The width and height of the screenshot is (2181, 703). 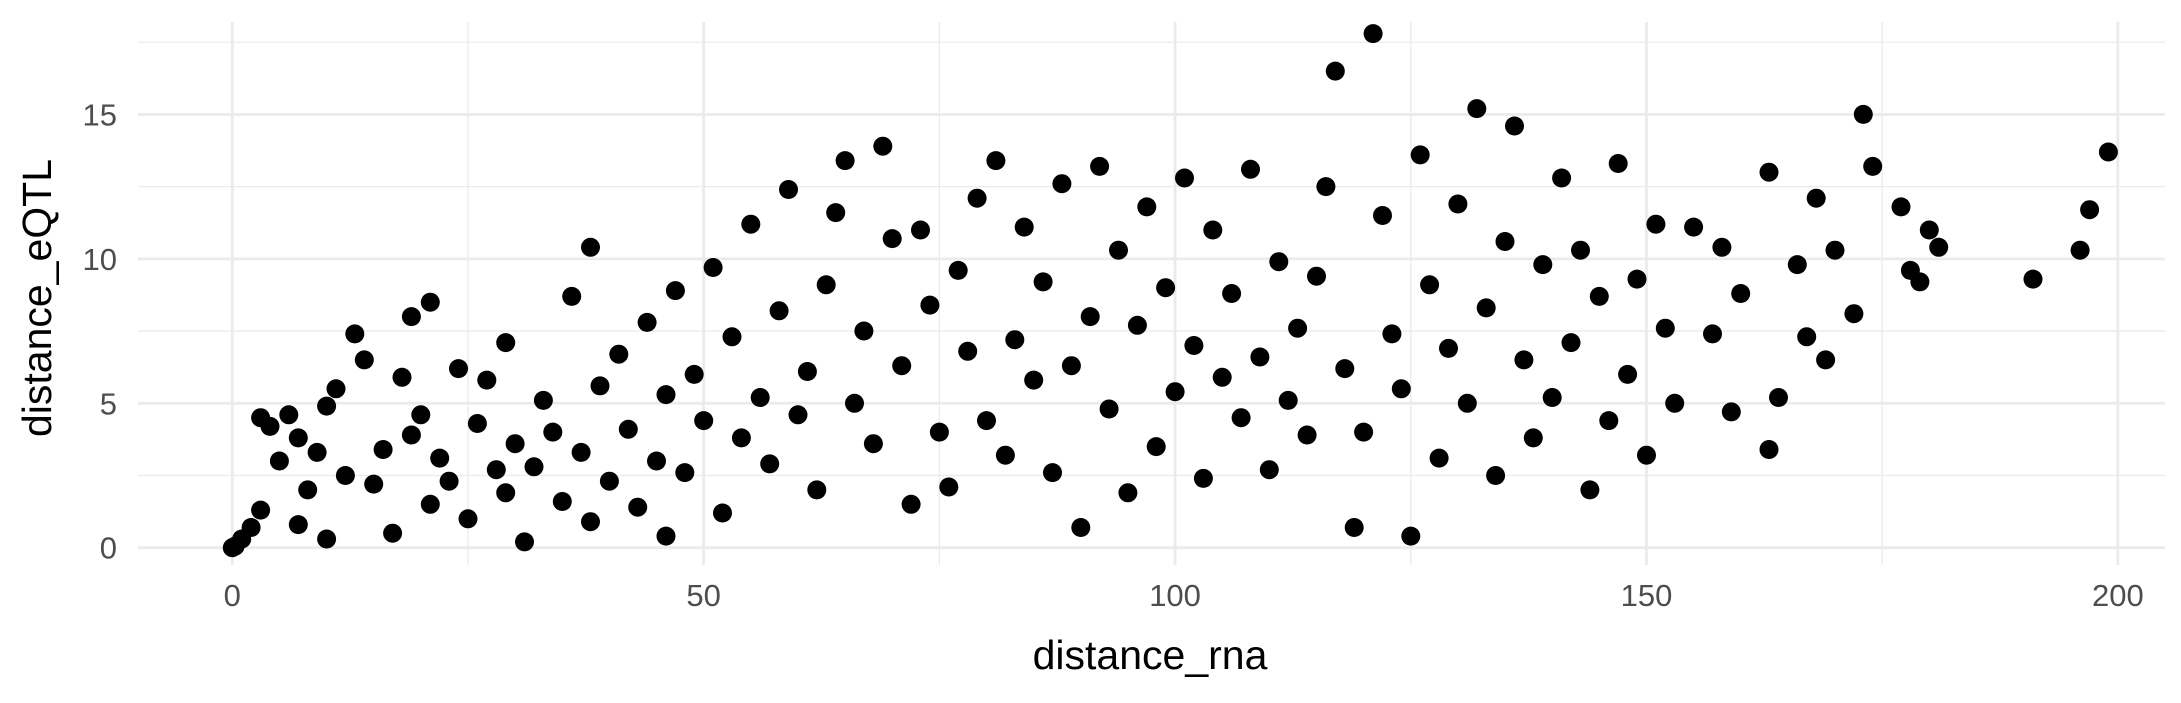 I want to click on x-tick-label: 100, so click(x=1175, y=595).